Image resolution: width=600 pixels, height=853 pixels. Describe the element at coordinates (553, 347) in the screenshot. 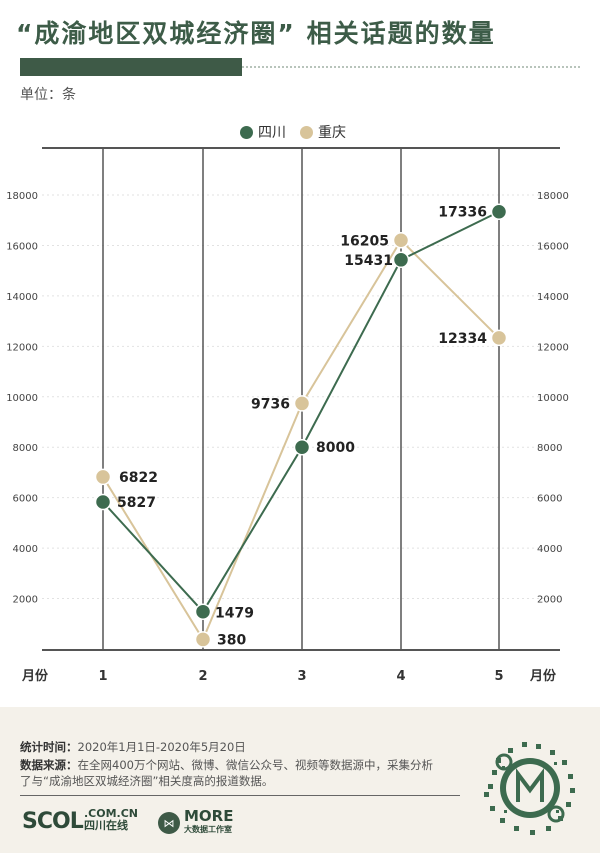

I see `y-tick-right-12000: 12000` at that location.